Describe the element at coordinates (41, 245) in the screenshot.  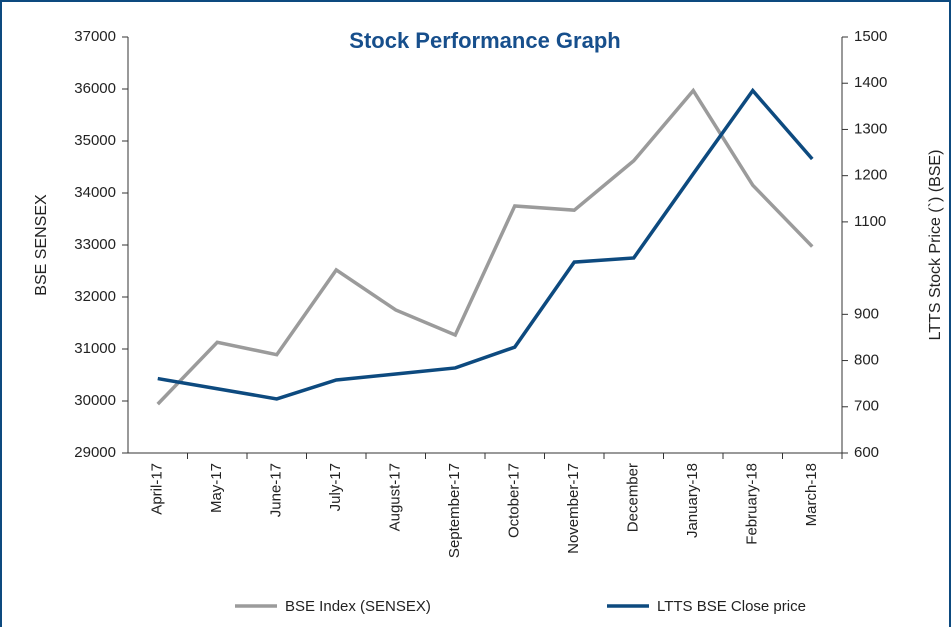
I see `y-axis-label: BSE SENSEX` at that location.